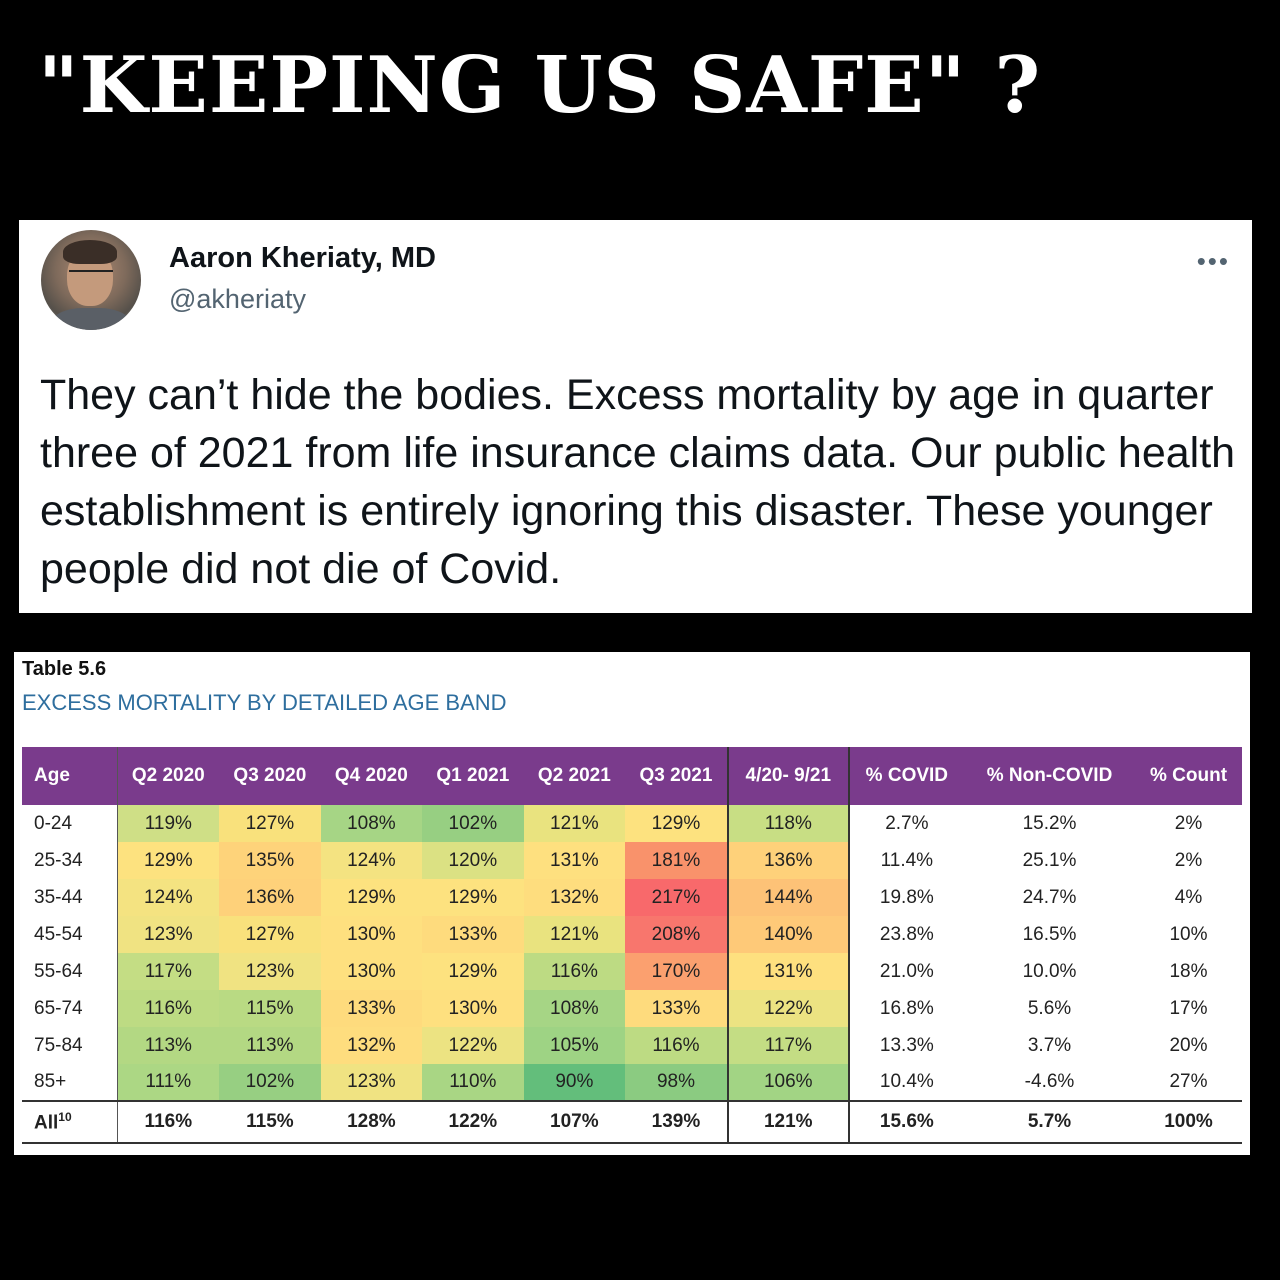 The width and height of the screenshot is (1280, 1280). What do you see at coordinates (70, 934) in the screenshot?
I see `age-band-cell: 45-54` at bounding box center [70, 934].